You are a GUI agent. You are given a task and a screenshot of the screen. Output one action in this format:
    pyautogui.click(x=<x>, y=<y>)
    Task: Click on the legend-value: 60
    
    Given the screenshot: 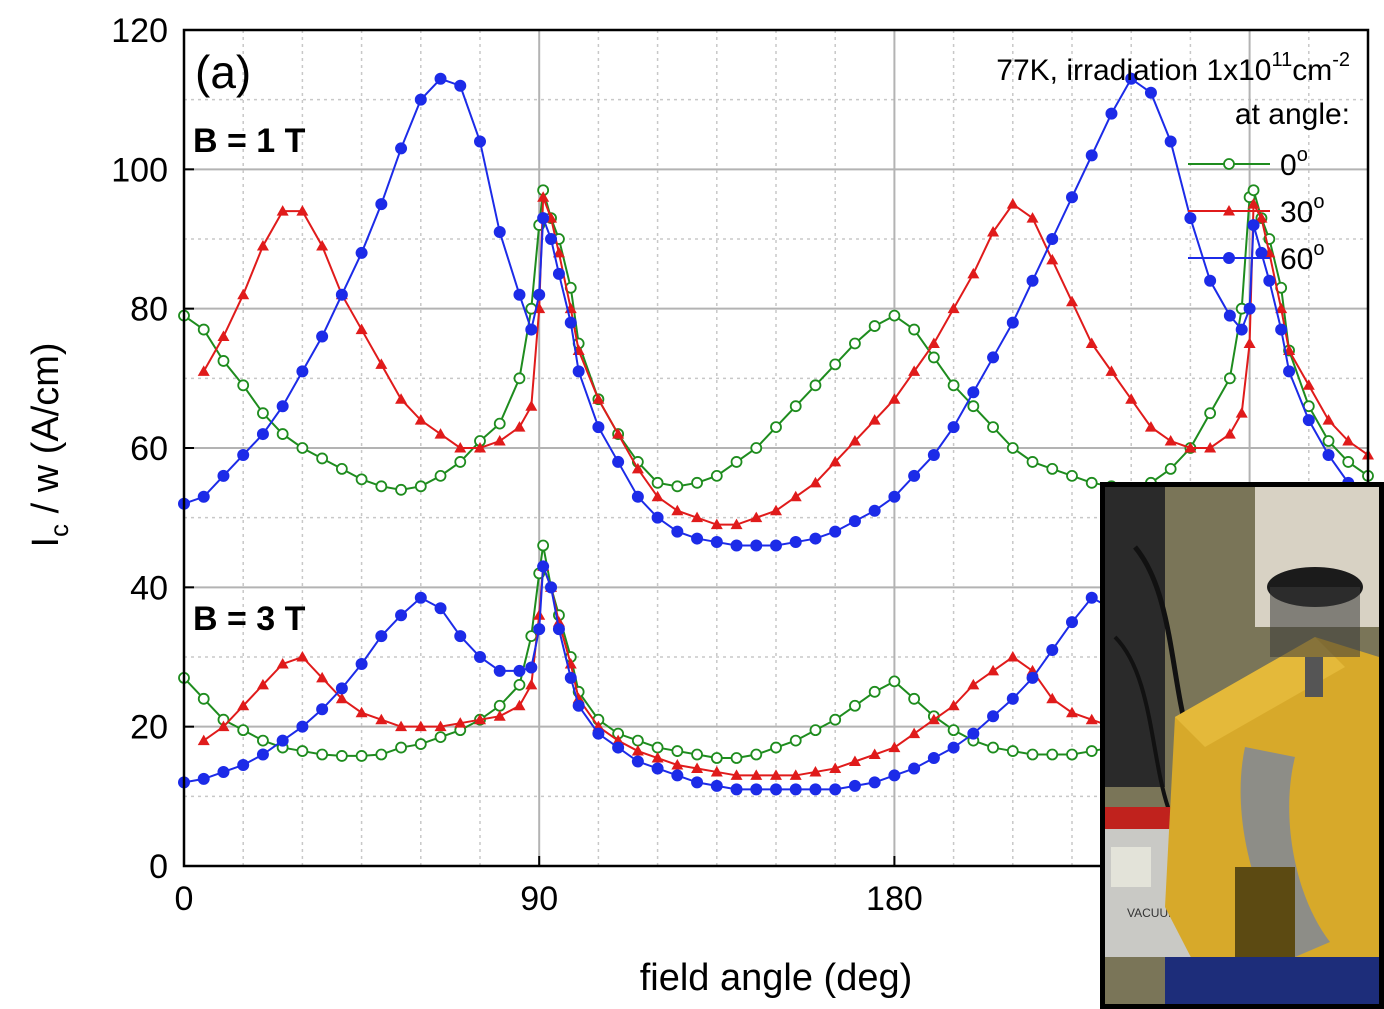 What is the action you would take?
    pyautogui.click(x=1296, y=259)
    